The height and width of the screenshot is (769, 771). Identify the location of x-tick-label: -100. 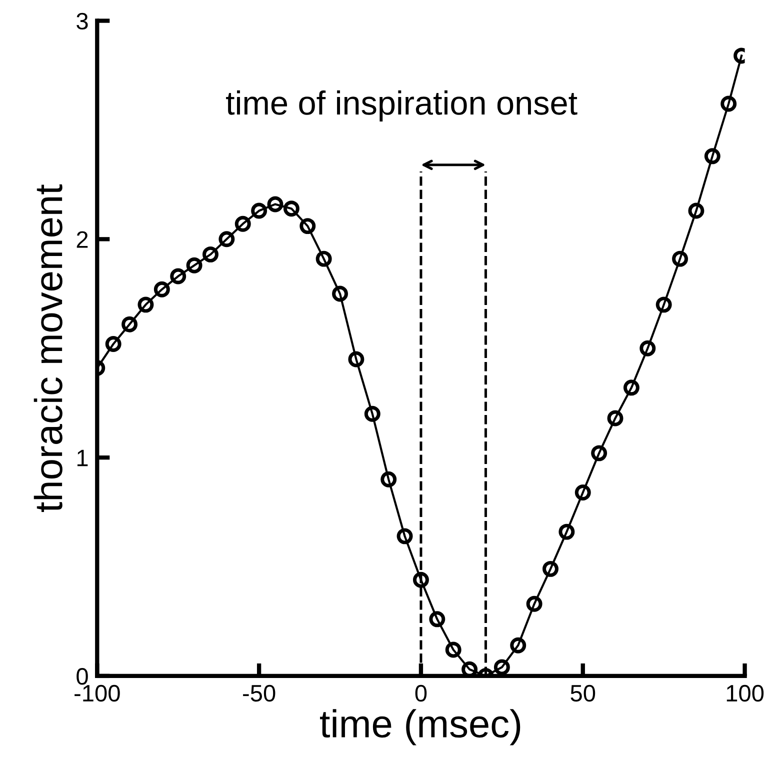
(97, 693).